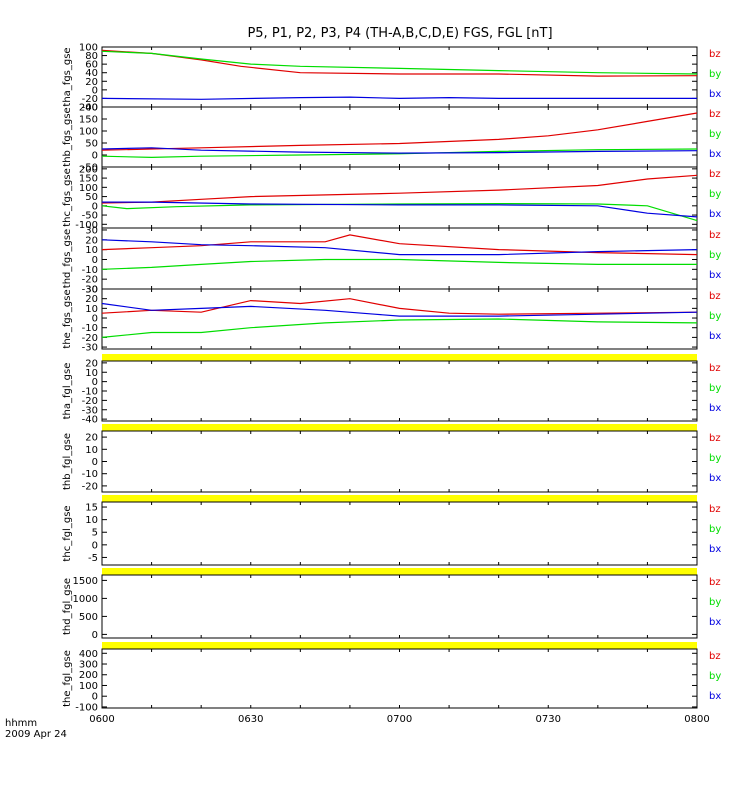 This screenshot has height=800, width=750. Describe the element at coordinates (88, 617) in the screenshot. I see `y-tick-label: 500` at that location.